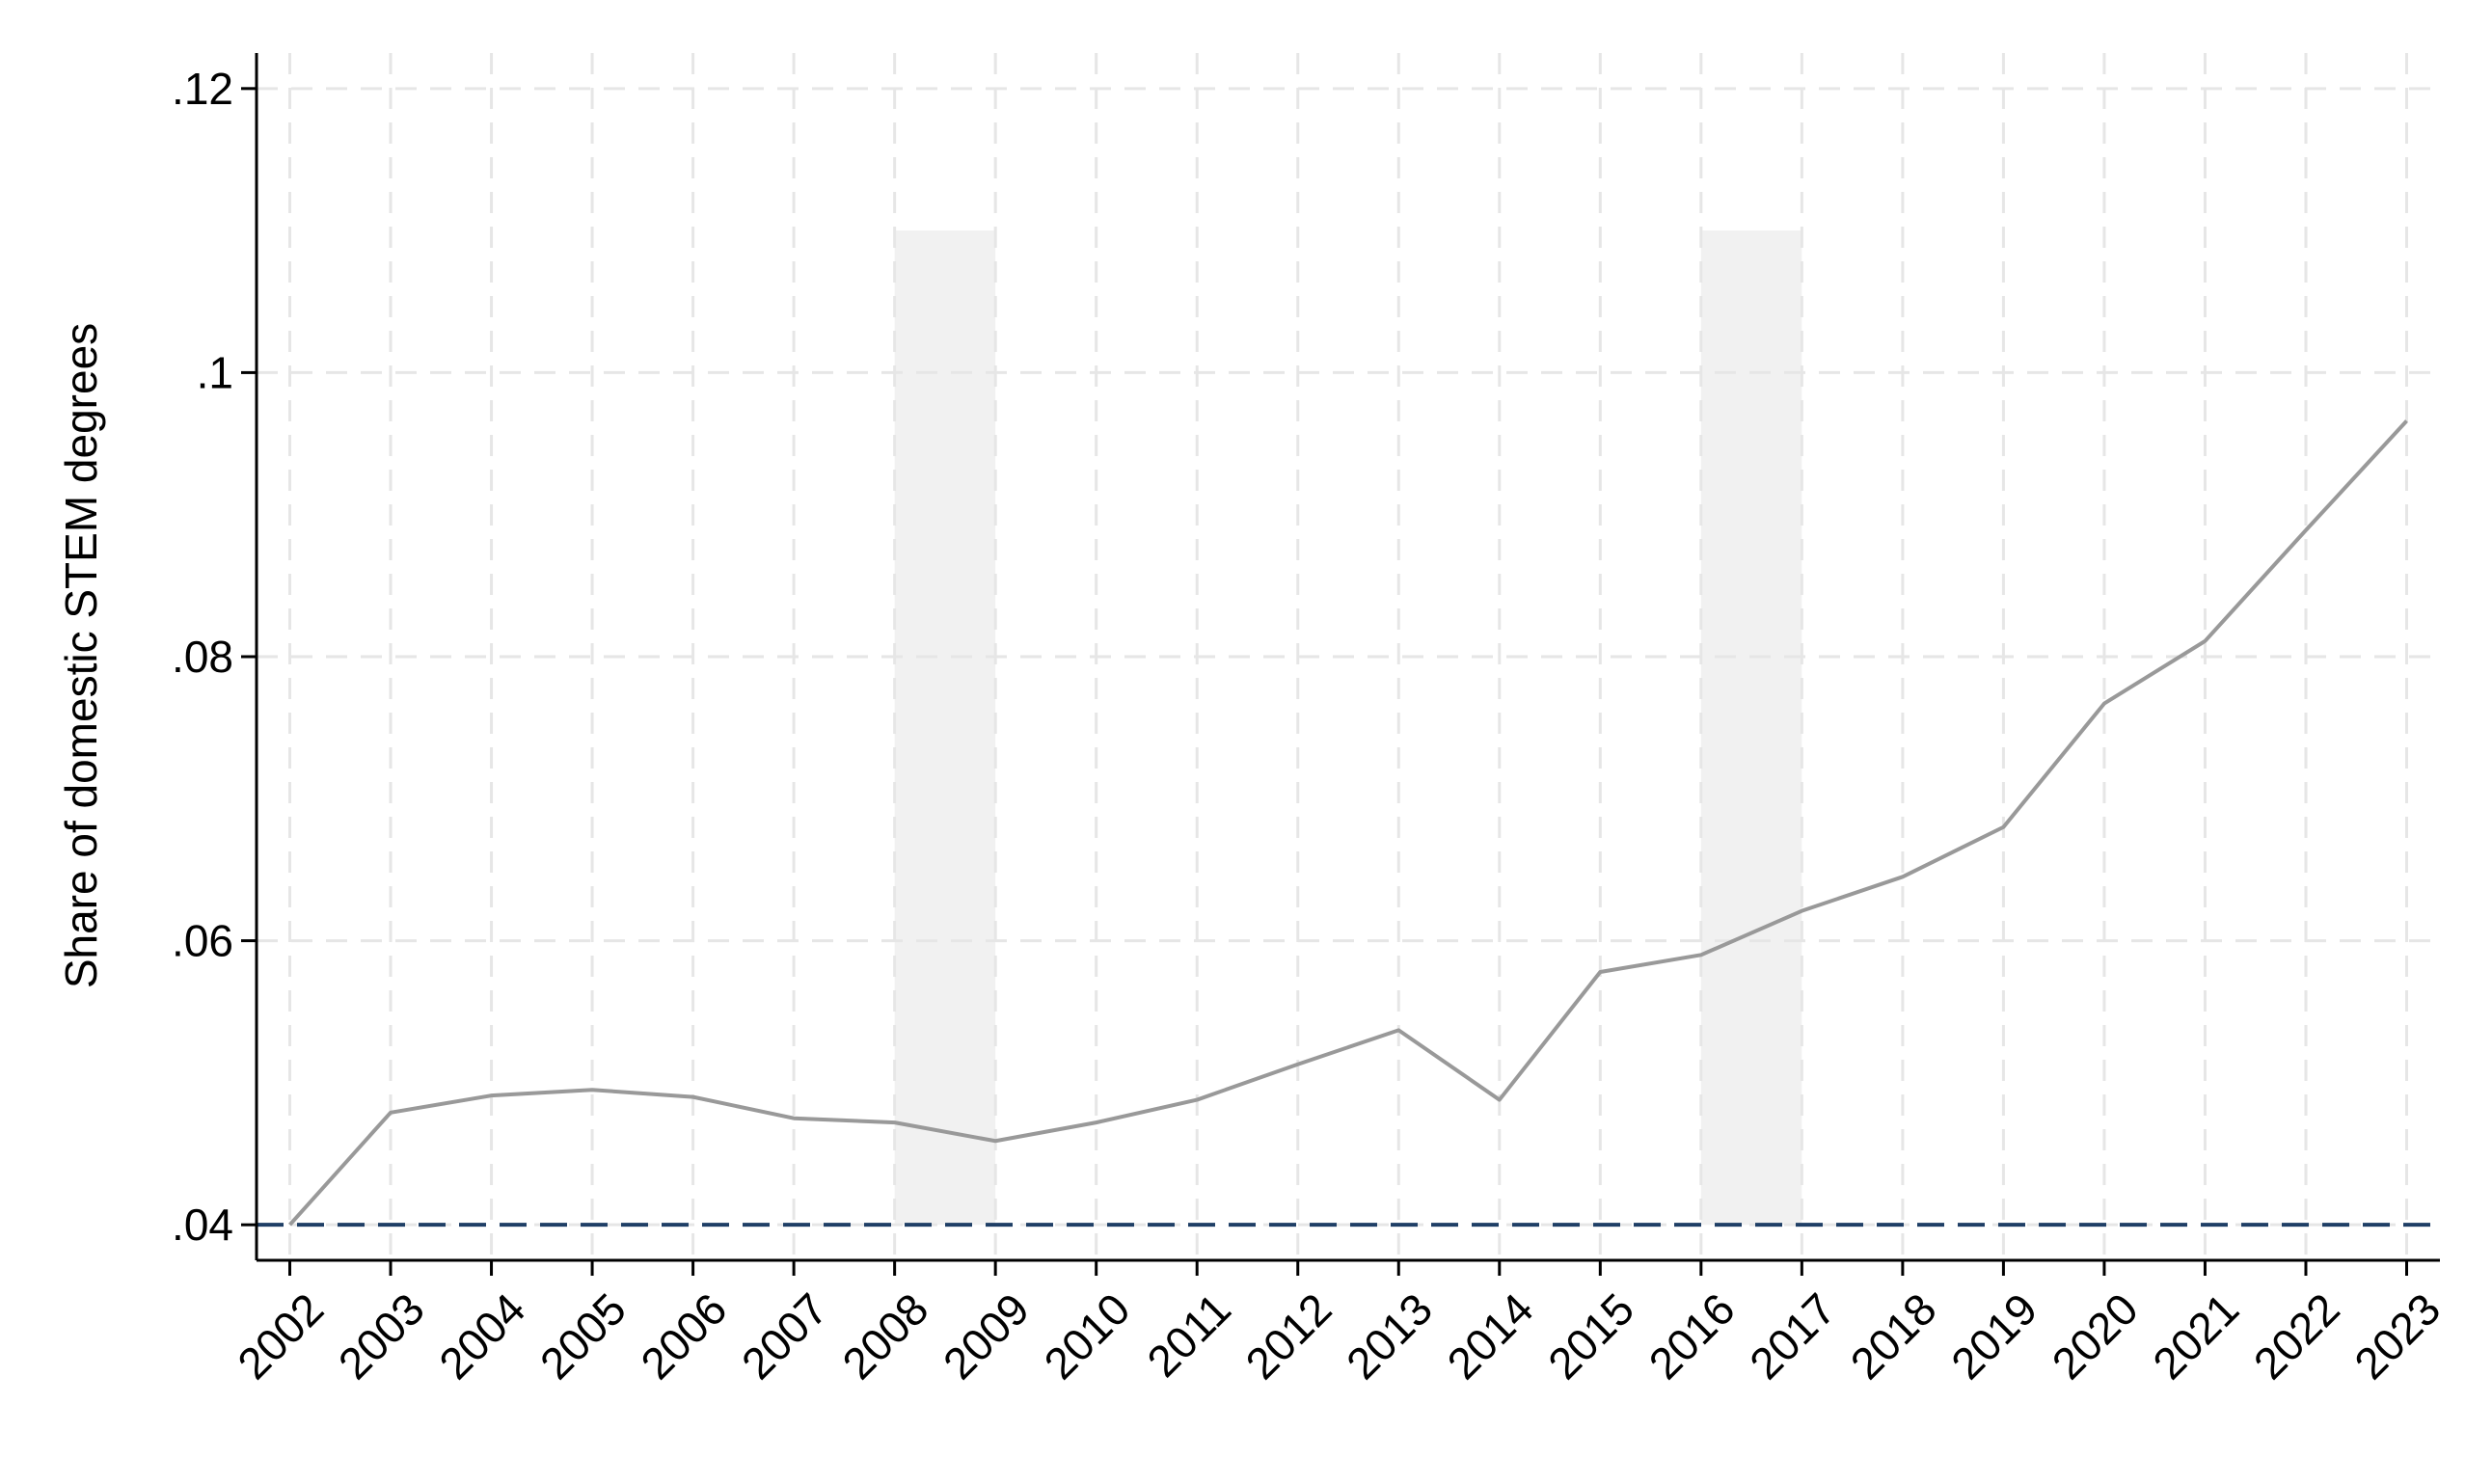  Describe the element at coordinates (1086, 1336) in the screenshot. I see `x-tick-label: 2010` at that location.